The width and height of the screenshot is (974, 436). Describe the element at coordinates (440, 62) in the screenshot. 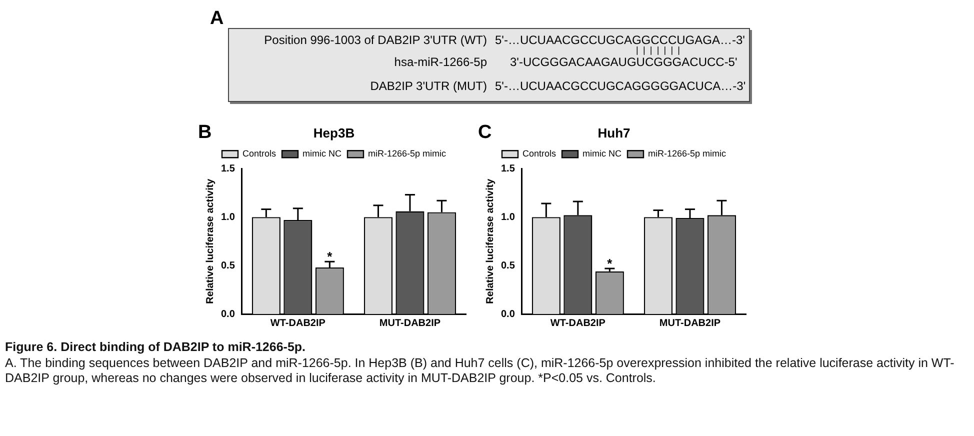

I see `text: hsa-miR-1266-5p` at that location.